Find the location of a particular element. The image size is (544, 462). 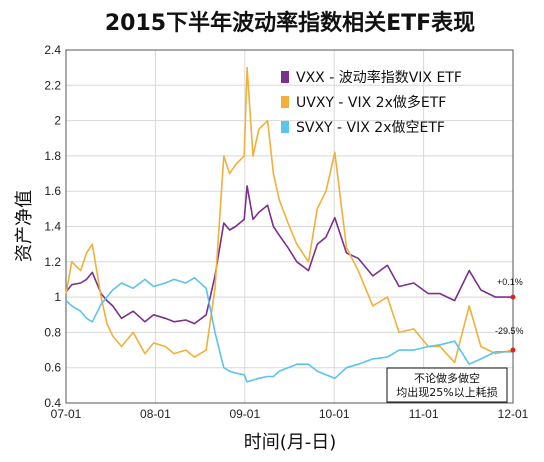

y-tick-label: 1 is located at coordinates (57, 297).